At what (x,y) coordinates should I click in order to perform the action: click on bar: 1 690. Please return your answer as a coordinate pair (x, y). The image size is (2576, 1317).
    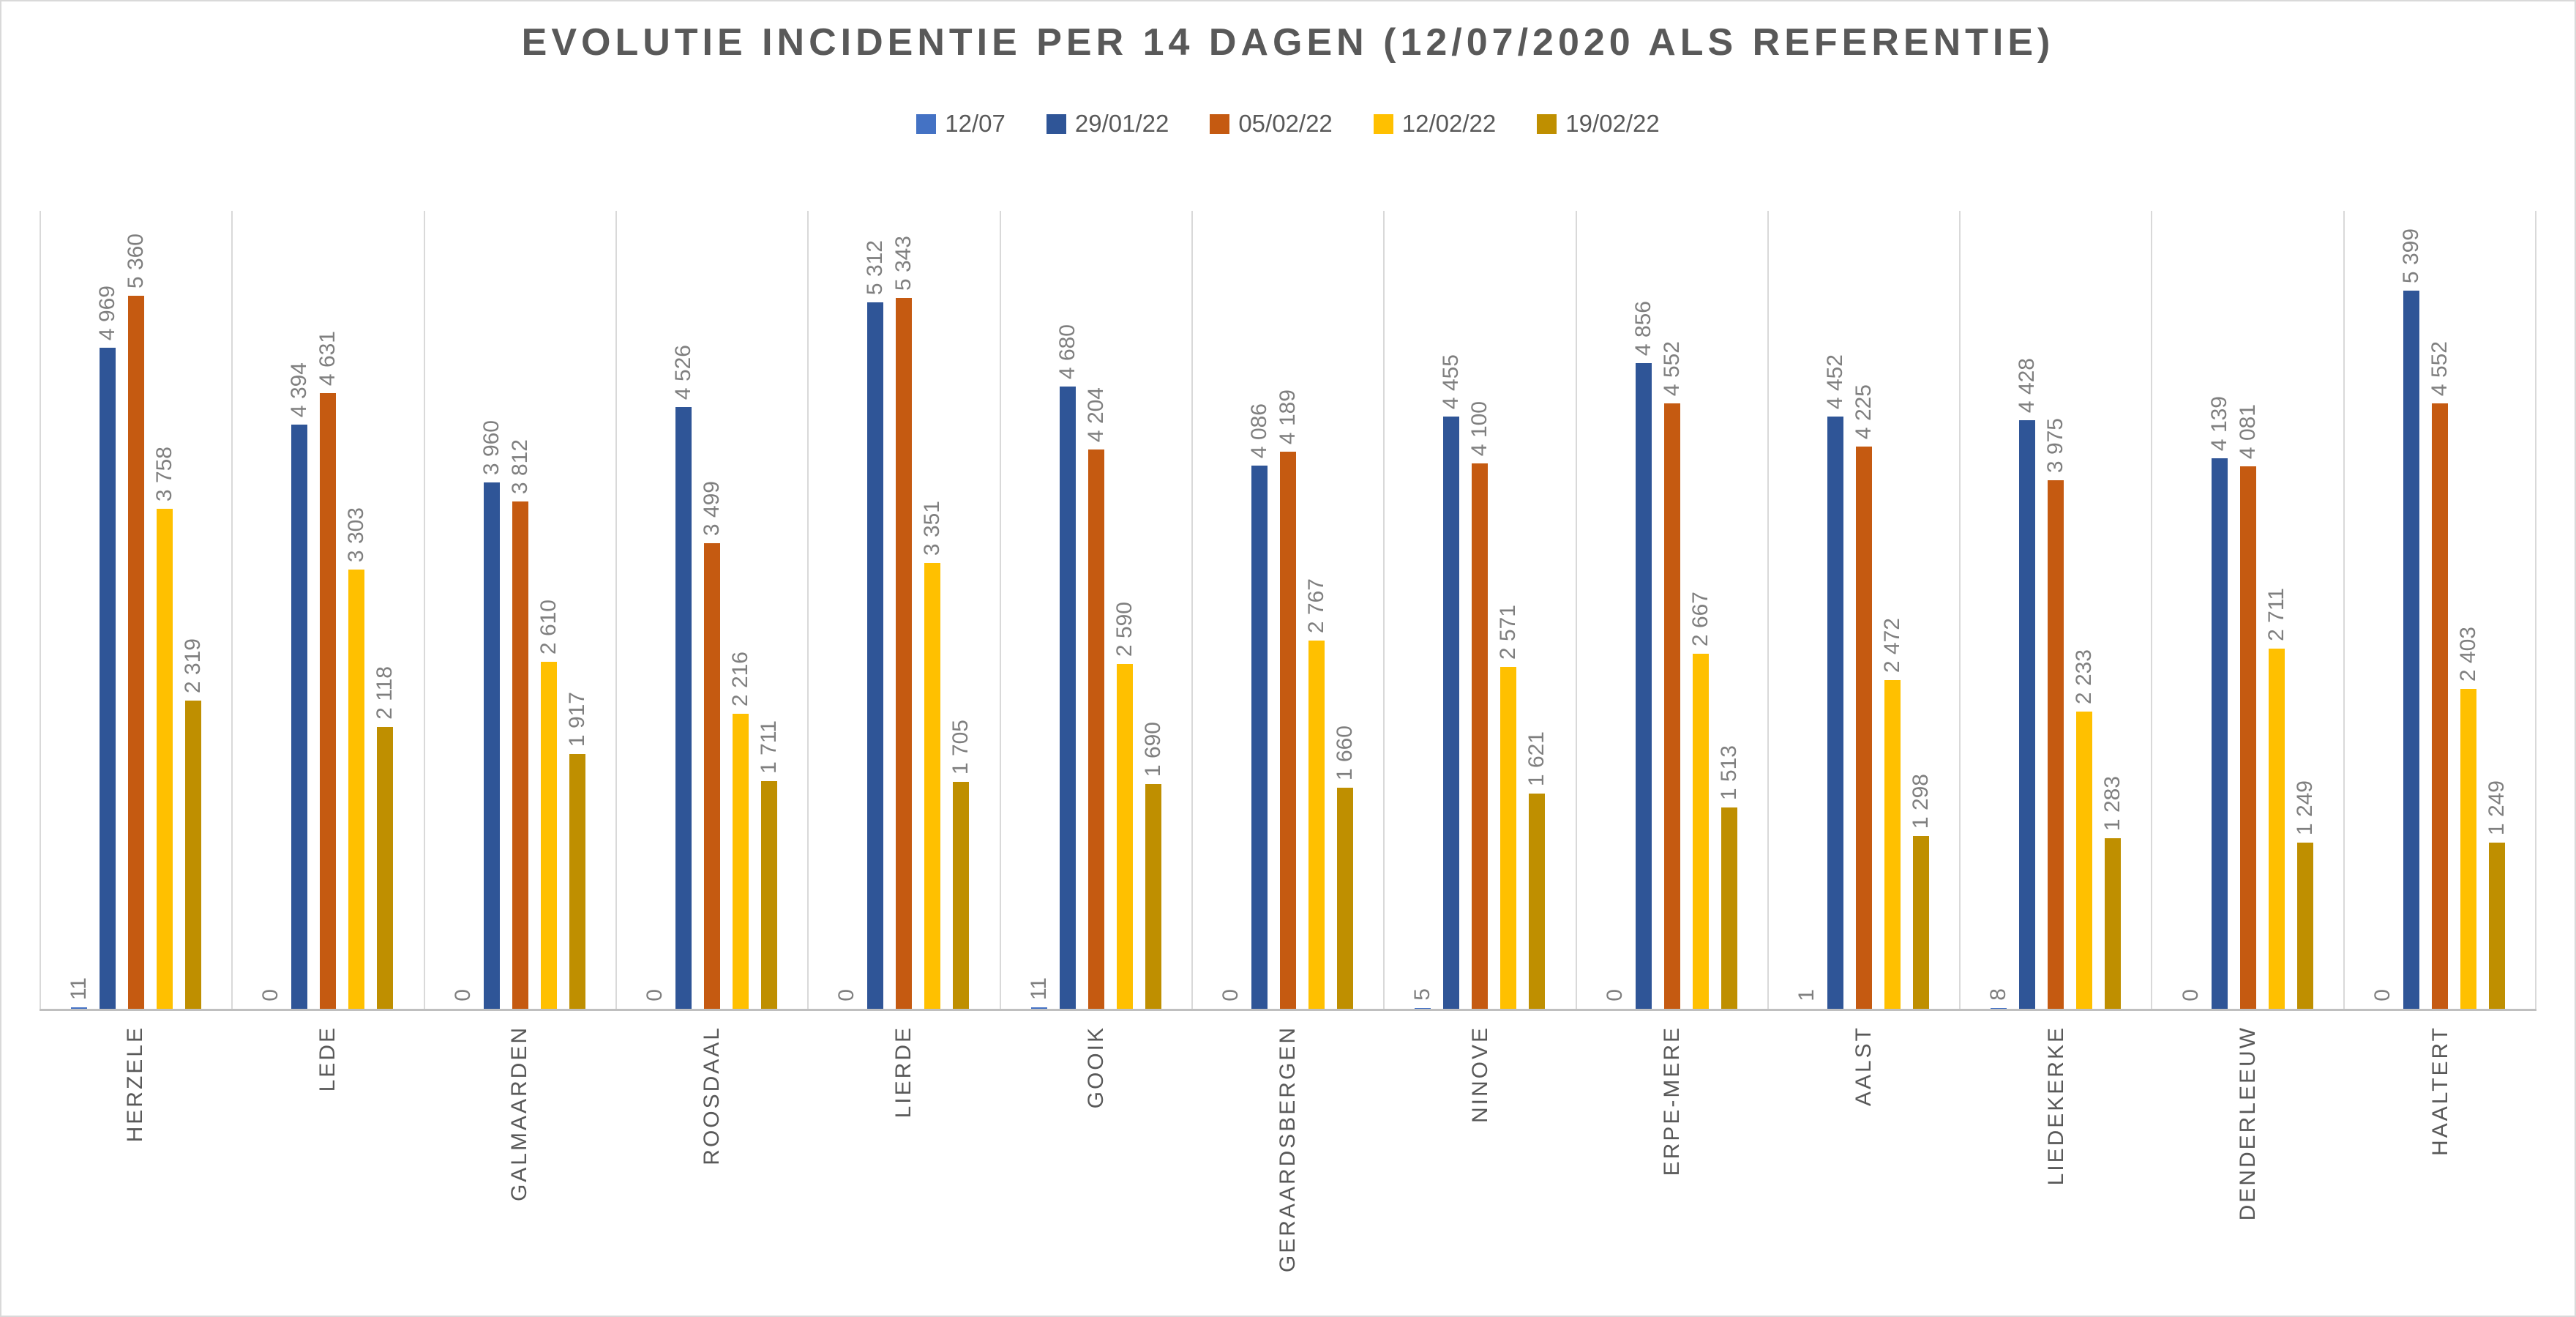
    Looking at the image, I should click on (1153, 865).